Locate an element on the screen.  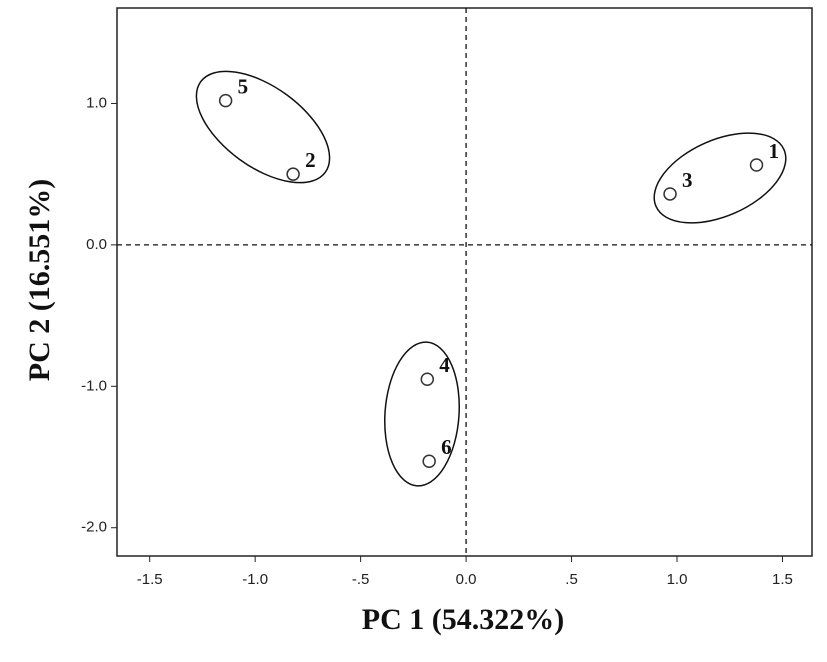
point-label: 4 is located at coordinates (444, 365).